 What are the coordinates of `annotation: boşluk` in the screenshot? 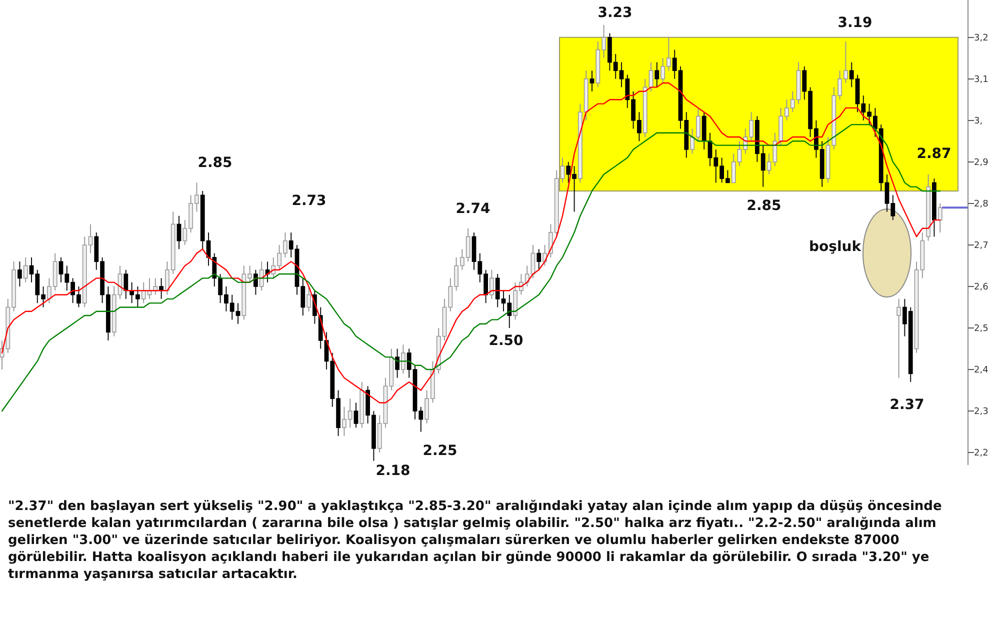 It's located at (835, 247).